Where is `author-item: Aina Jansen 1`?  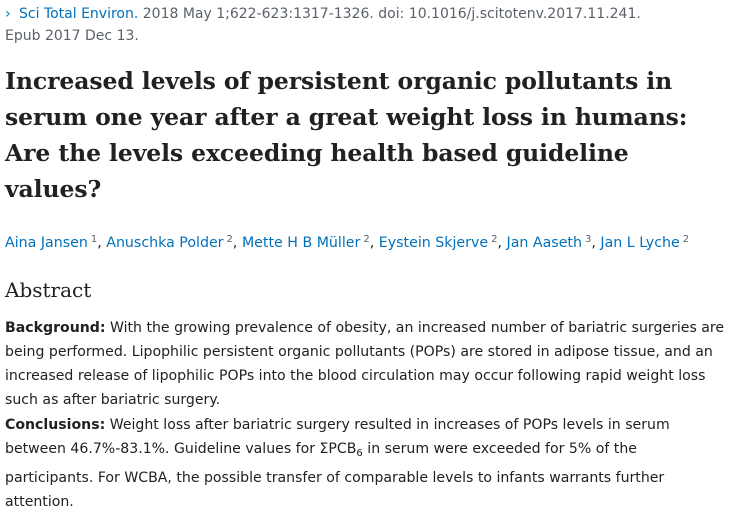
author-item: Aina Jansen 1 is located at coordinates (51, 242).